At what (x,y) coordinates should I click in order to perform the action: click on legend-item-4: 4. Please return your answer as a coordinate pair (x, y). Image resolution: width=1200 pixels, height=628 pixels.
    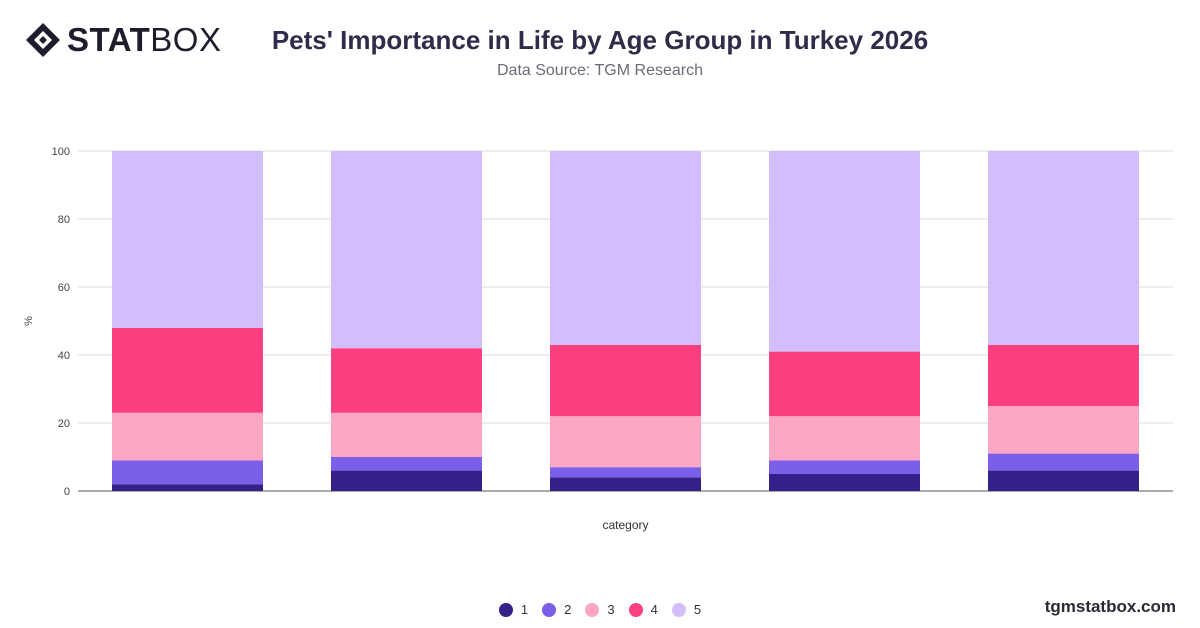
    Looking at the image, I should click on (643, 609).